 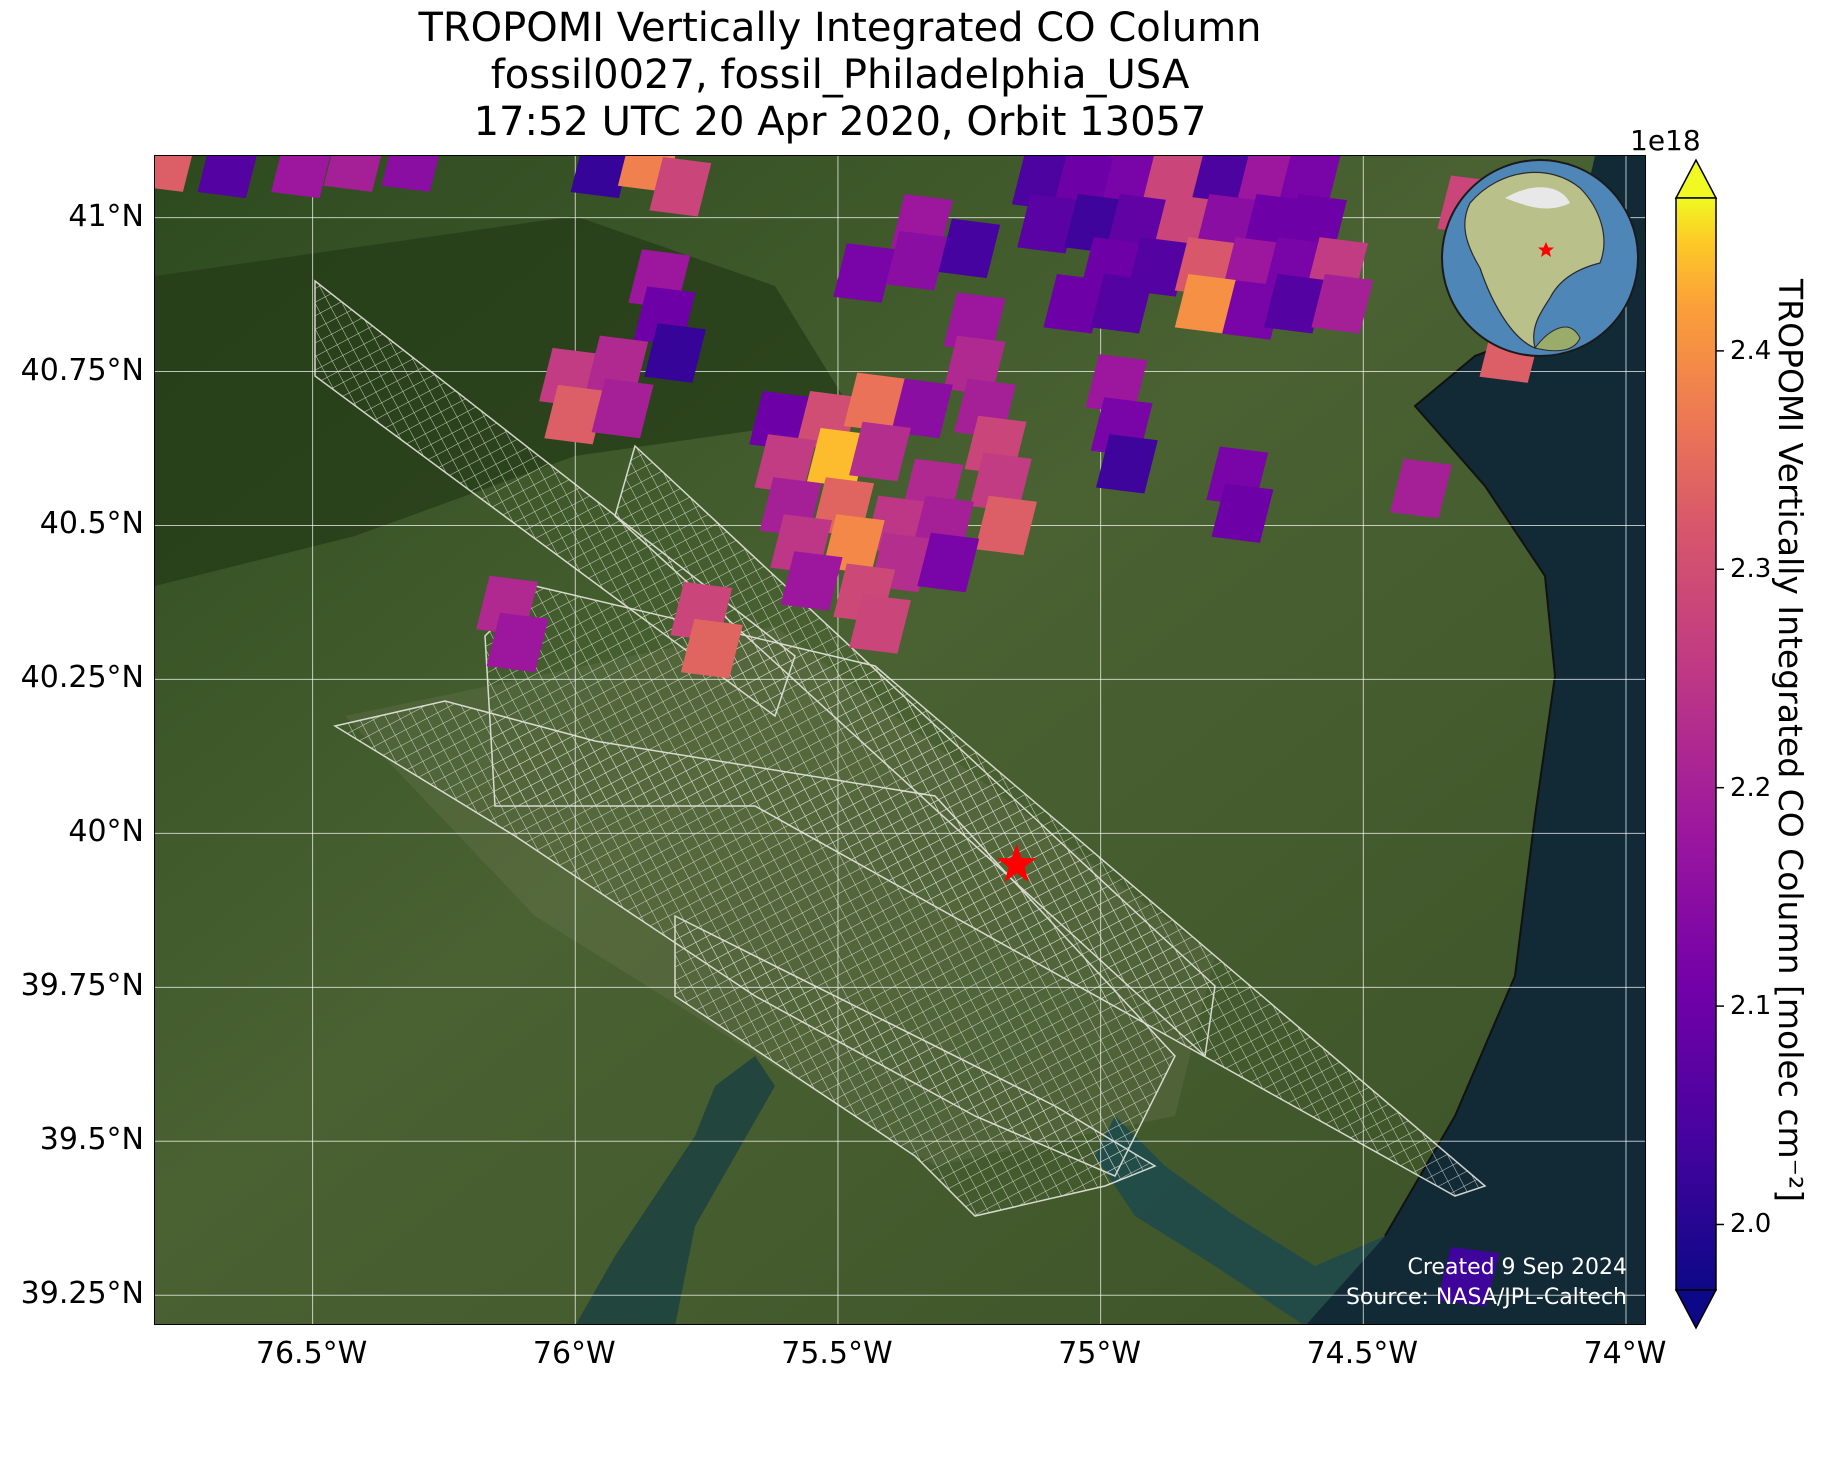 I want to click on created-date: Created 9 Sep 2024, so click(x=1517, y=1267).